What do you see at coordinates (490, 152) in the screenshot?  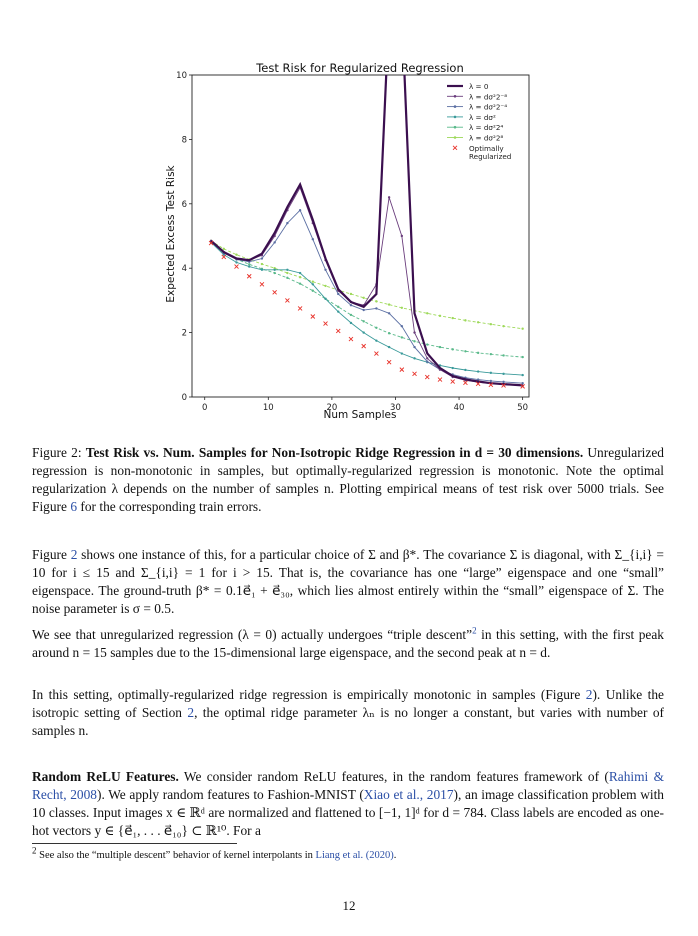 I see `legend-label-6: Optimally Regularized` at bounding box center [490, 152].